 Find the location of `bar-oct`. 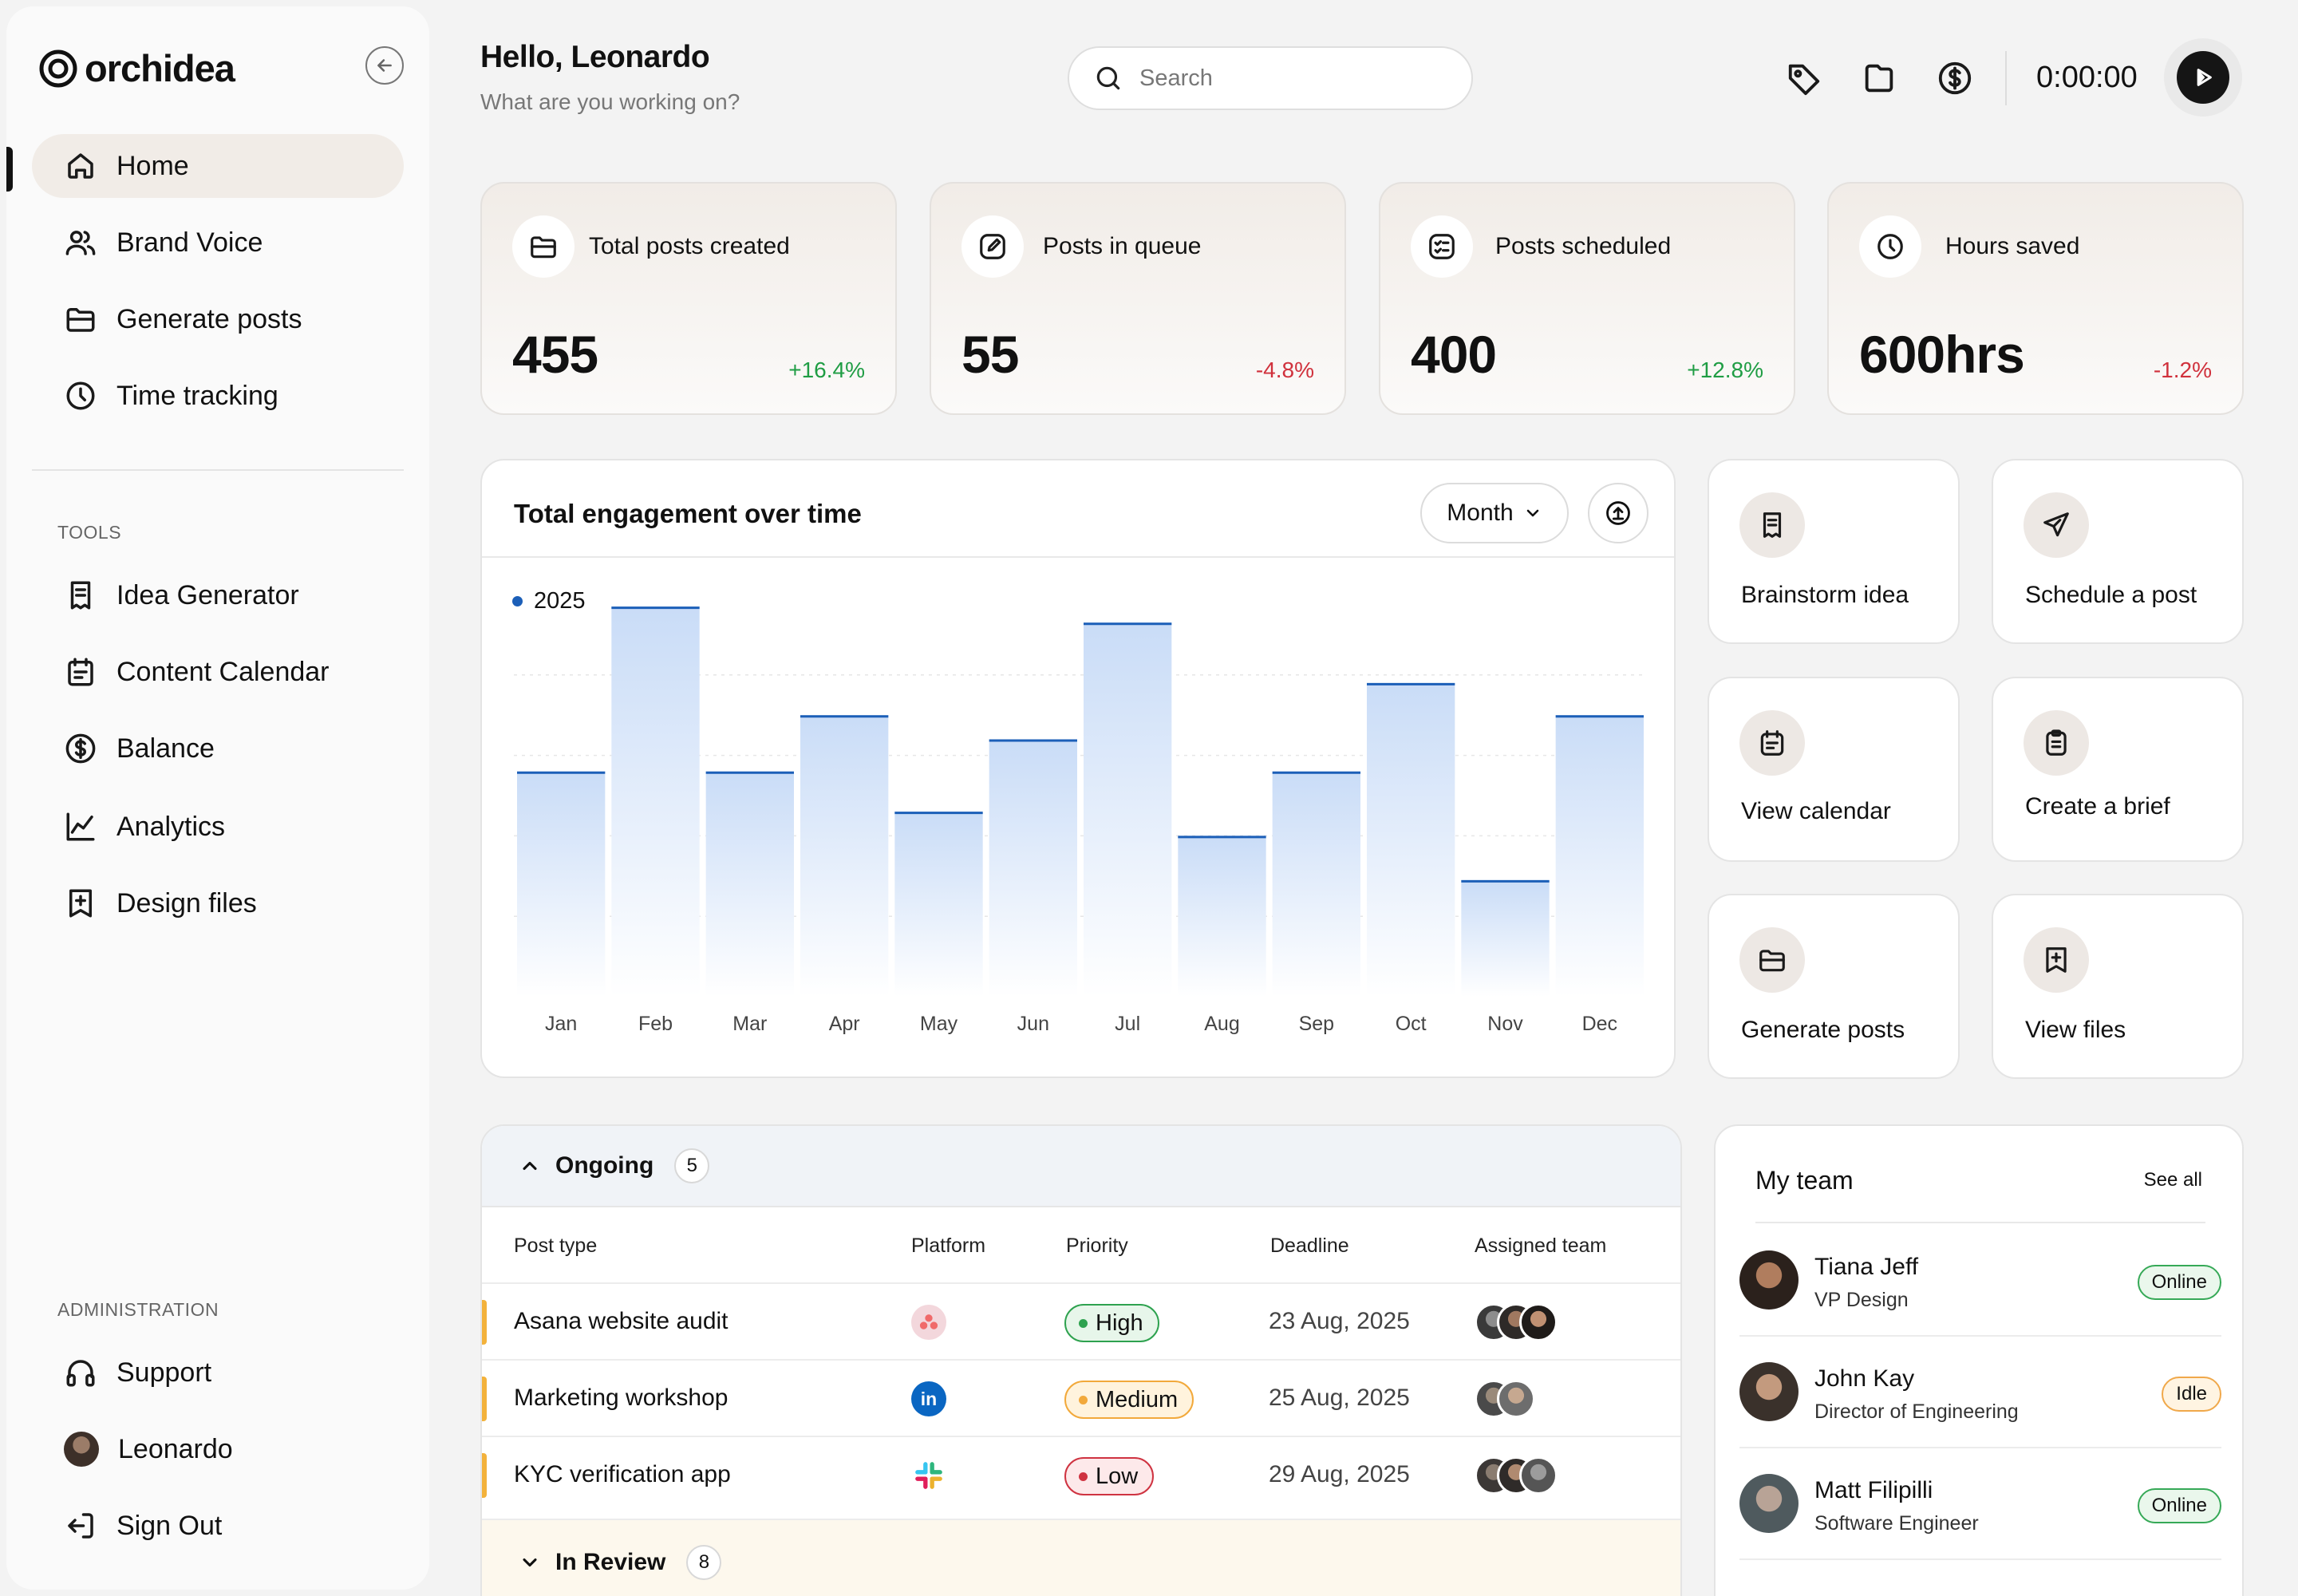

bar-oct is located at coordinates (1411, 839).